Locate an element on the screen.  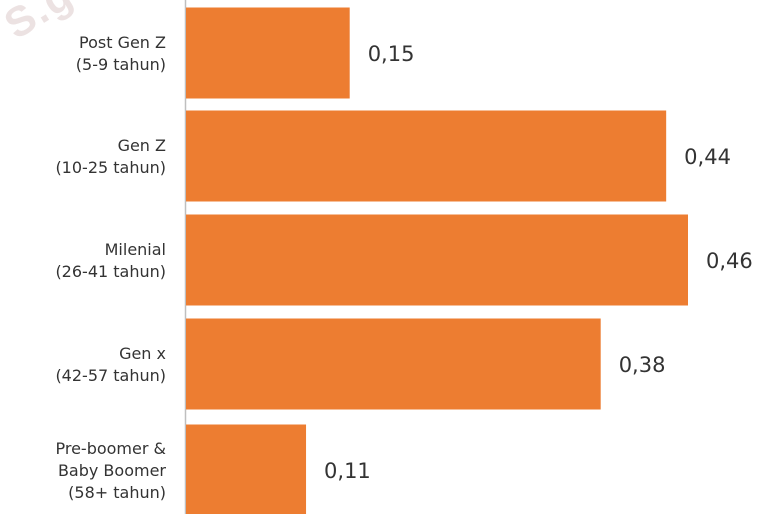
category-label-4-line-1: Baby Boomer is located at coordinates (112, 470).